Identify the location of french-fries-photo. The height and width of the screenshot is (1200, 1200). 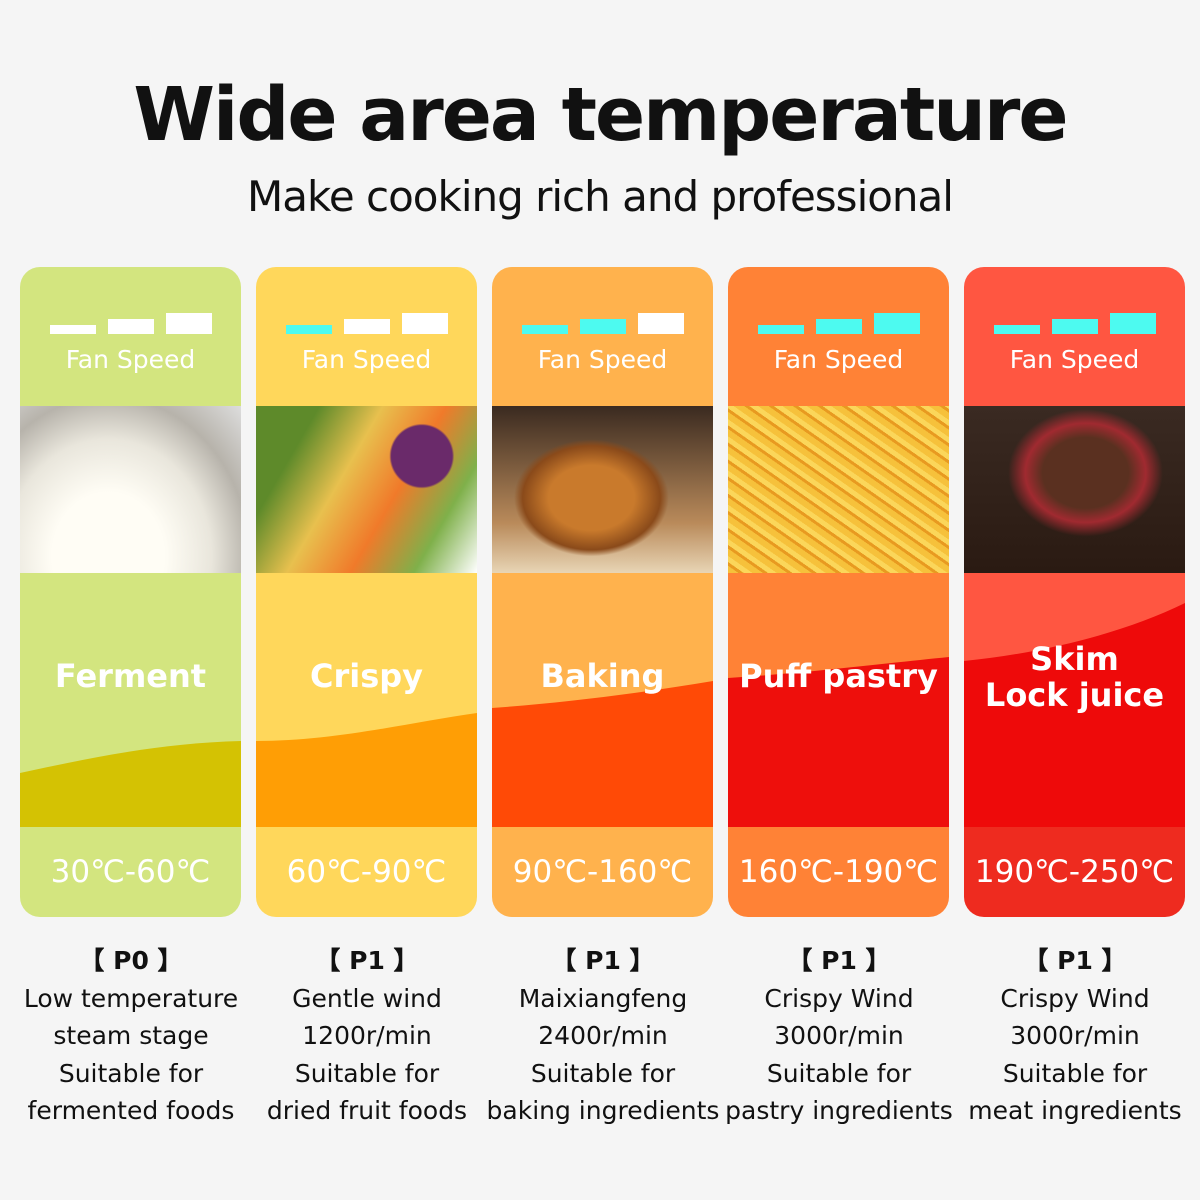
(838, 489).